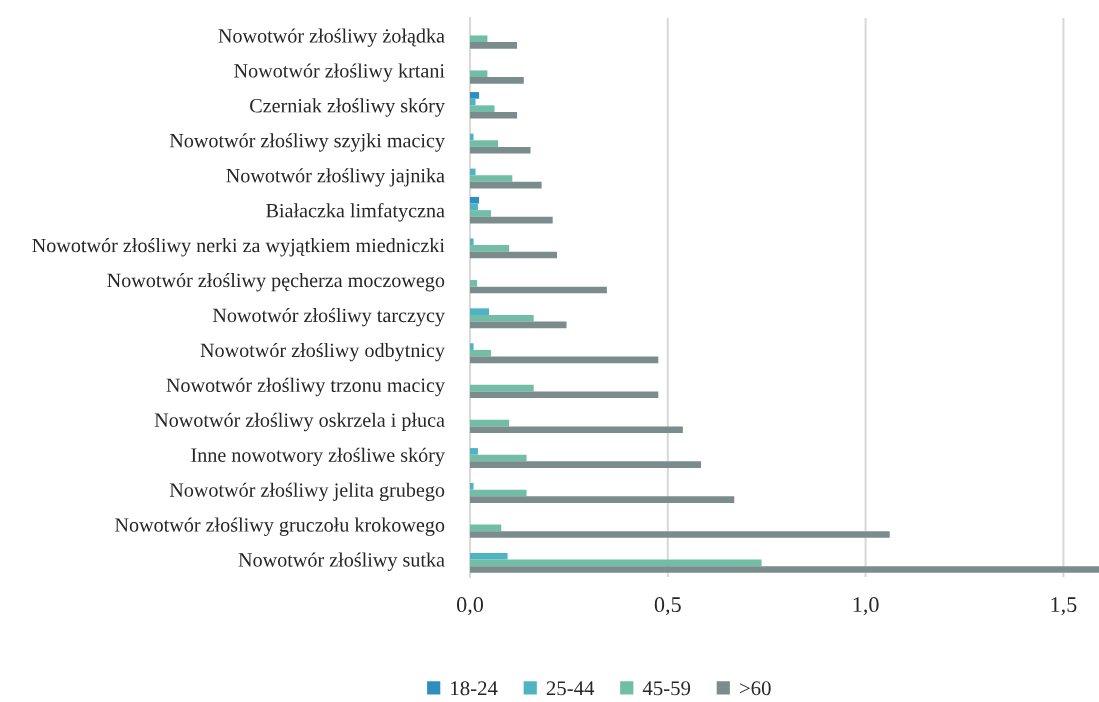  What do you see at coordinates (305, 387) in the screenshot?
I see `y-tick-label: Nowotwór złośliwy trzonu macicy` at bounding box center [305, 387].